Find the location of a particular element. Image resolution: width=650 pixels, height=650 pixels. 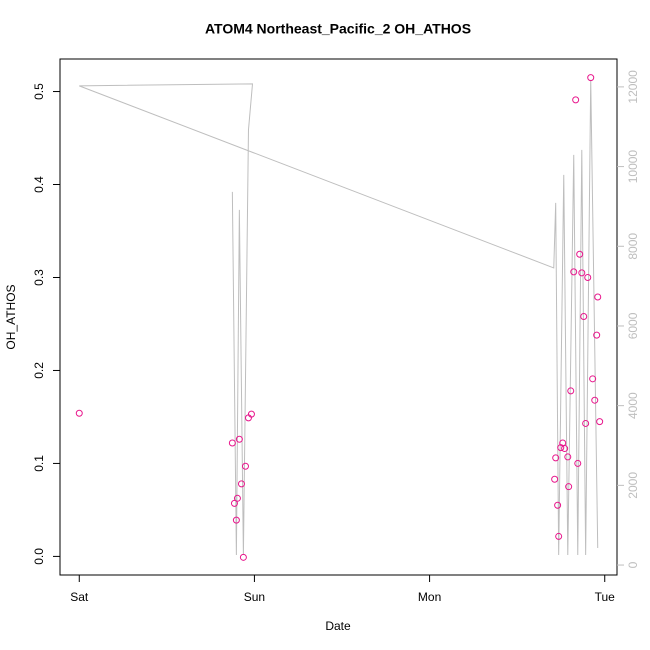

x-tick-label: Sat is located at coordinates (79, 597).